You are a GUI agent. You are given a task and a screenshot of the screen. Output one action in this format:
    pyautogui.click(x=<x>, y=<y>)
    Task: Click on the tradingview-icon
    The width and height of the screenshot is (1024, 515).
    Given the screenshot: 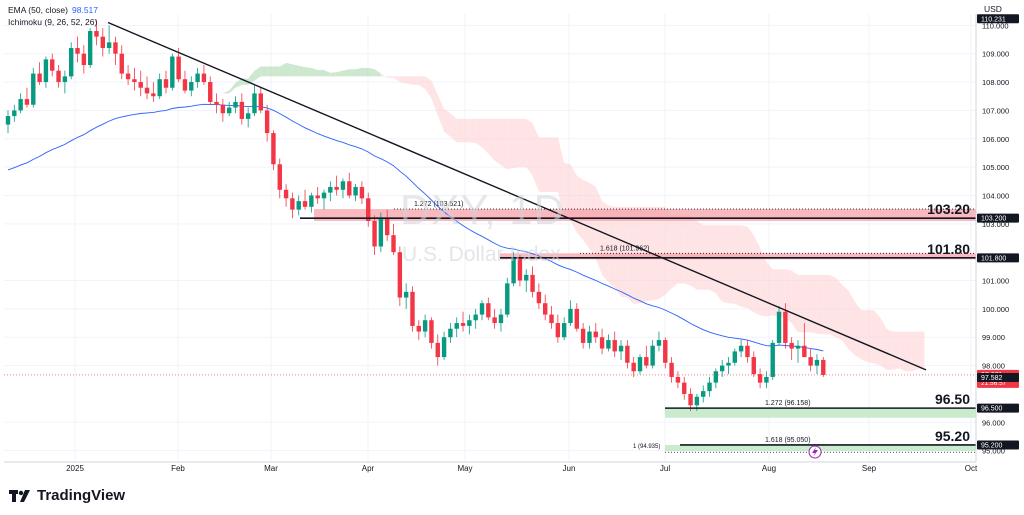 What is the action you would take?
    pyautogui.click(x=19, y=495)
    